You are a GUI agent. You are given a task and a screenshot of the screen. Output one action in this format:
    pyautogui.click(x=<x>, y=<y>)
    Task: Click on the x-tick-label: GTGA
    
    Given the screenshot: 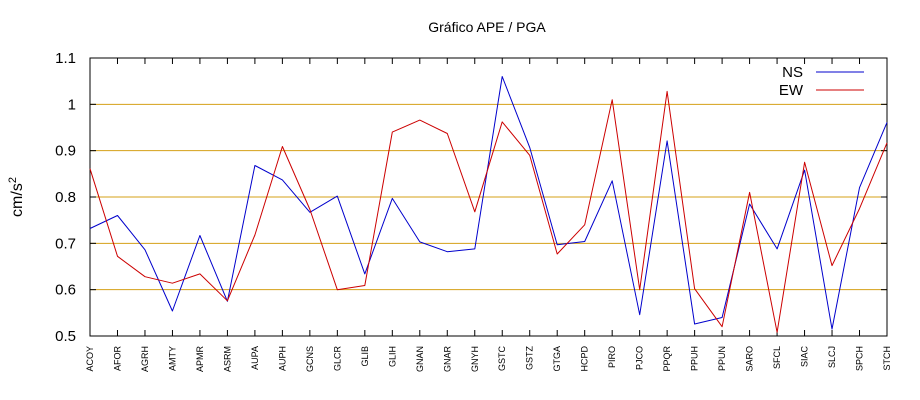 What is the action you would take?
    pyautogui.click(x=557, y=359)
    